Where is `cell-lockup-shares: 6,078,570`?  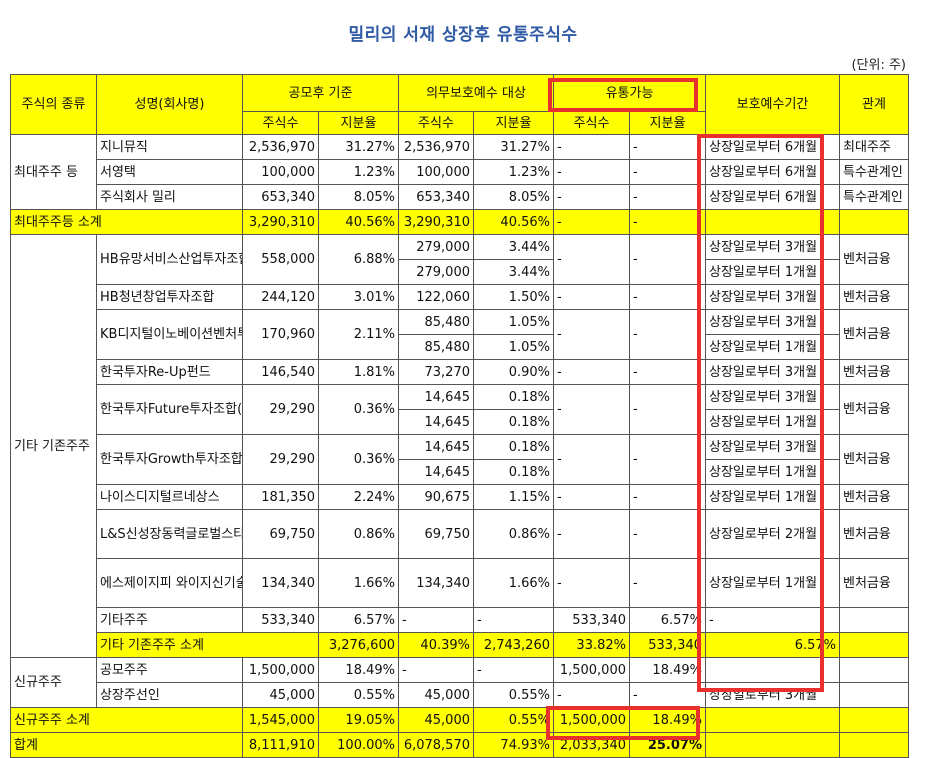
cell-lockup-shares: 6,078,570 is located at coordinates (436, 745).